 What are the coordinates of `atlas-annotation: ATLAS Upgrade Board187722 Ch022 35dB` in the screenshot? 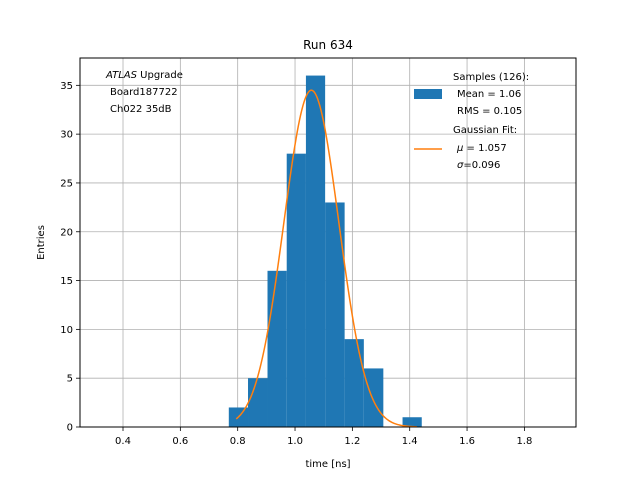 It's located at (144, 92).